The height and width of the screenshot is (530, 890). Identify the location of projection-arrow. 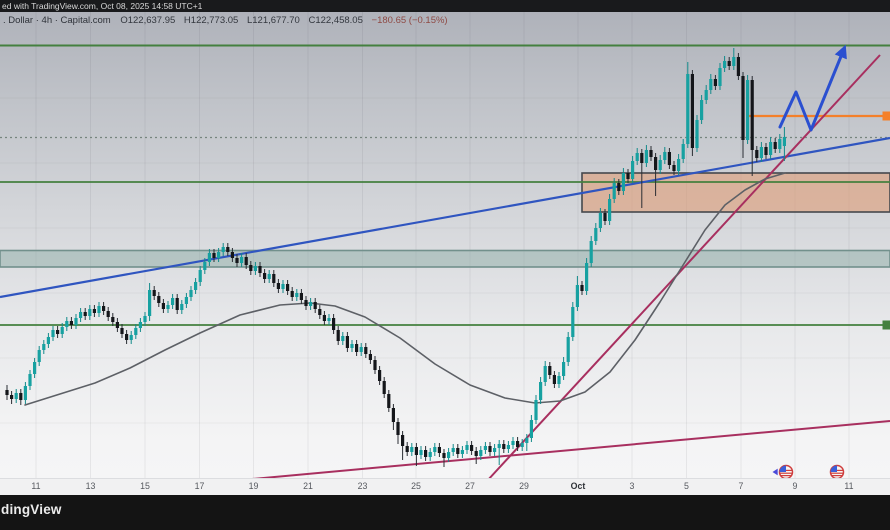
(812, 88).